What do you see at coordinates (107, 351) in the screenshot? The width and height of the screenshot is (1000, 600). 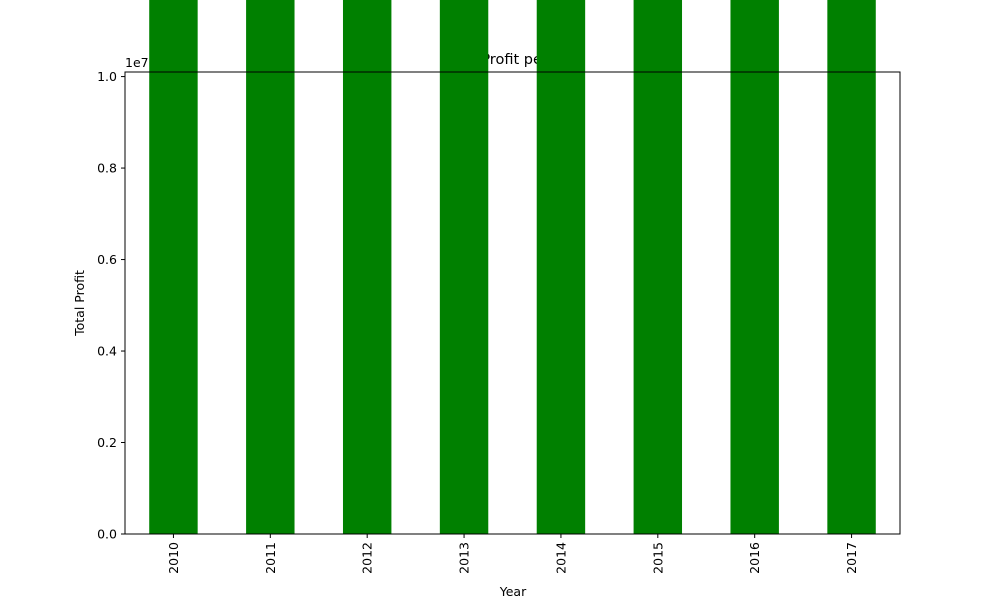 I see `y-tick-label: 0.4` at bounding box center [107, 351].